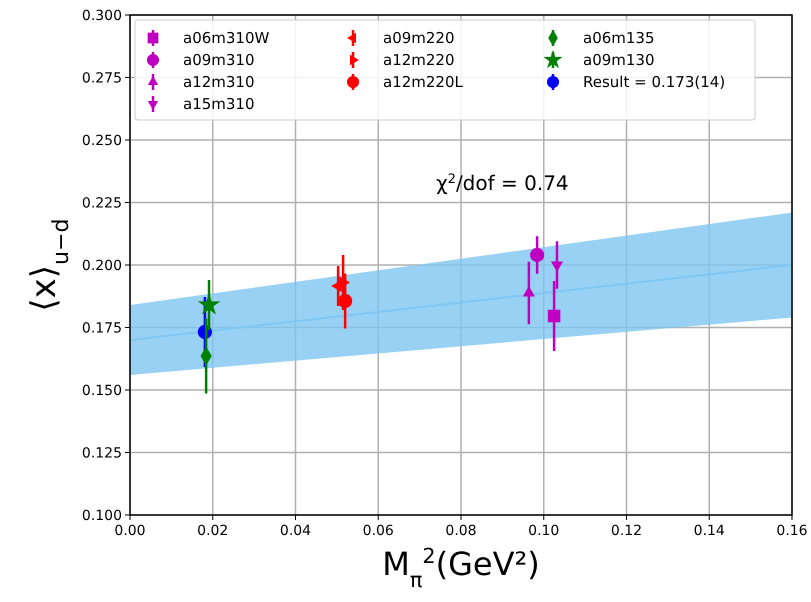 This screenshot has width=811, height=602. Describe the element at coordinates (226, 38) in the screenshot. I see `legend-label: a06m310W` at that location.